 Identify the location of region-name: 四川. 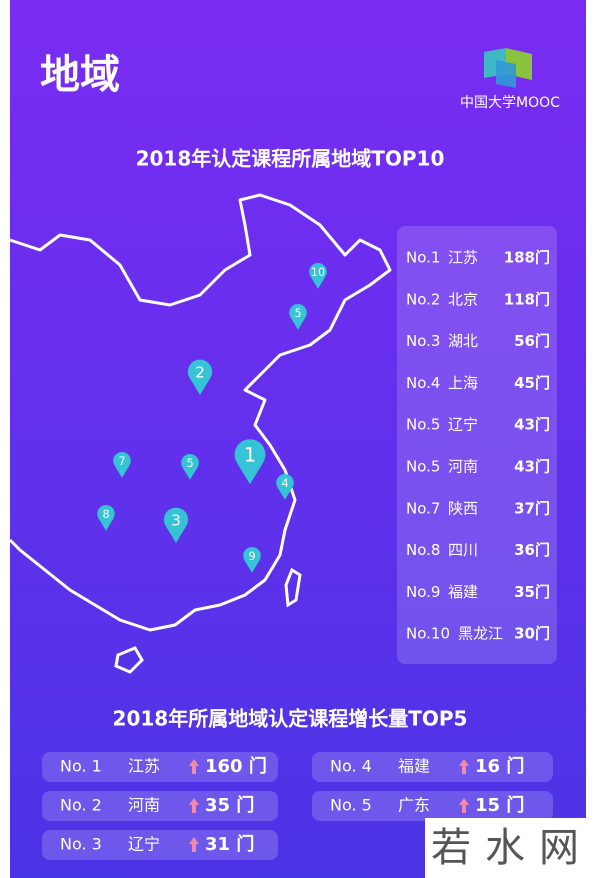
(463, 550).